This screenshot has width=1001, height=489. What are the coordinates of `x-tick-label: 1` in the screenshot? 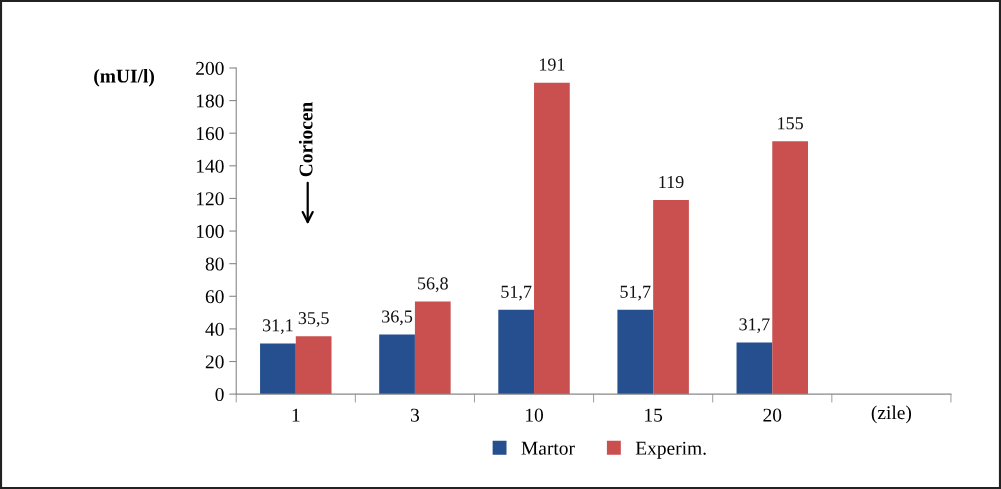 It's located at (296, 415).